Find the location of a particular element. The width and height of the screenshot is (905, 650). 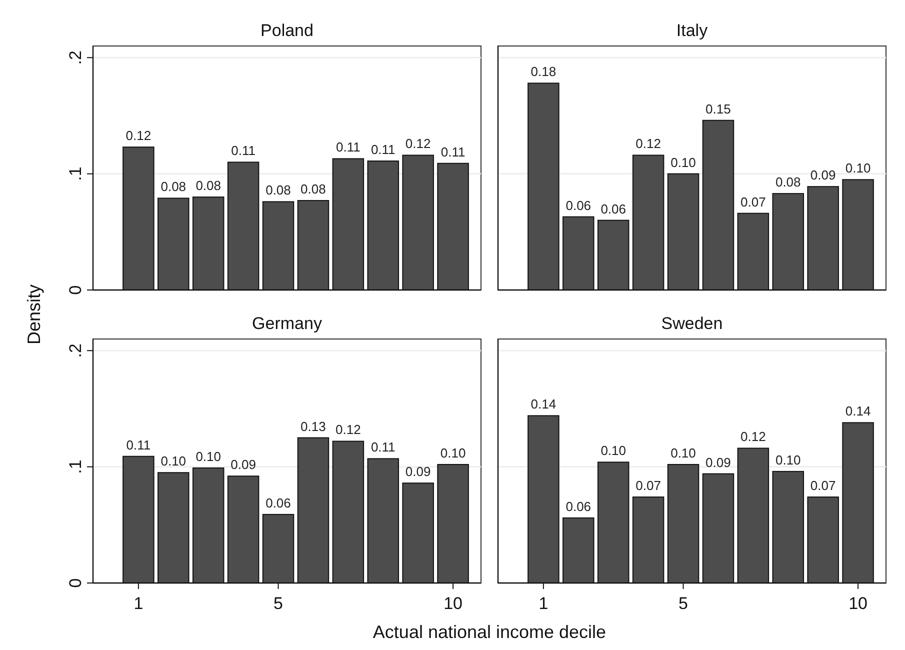

chart-title: Sweden is located at coordinates (692, 323).